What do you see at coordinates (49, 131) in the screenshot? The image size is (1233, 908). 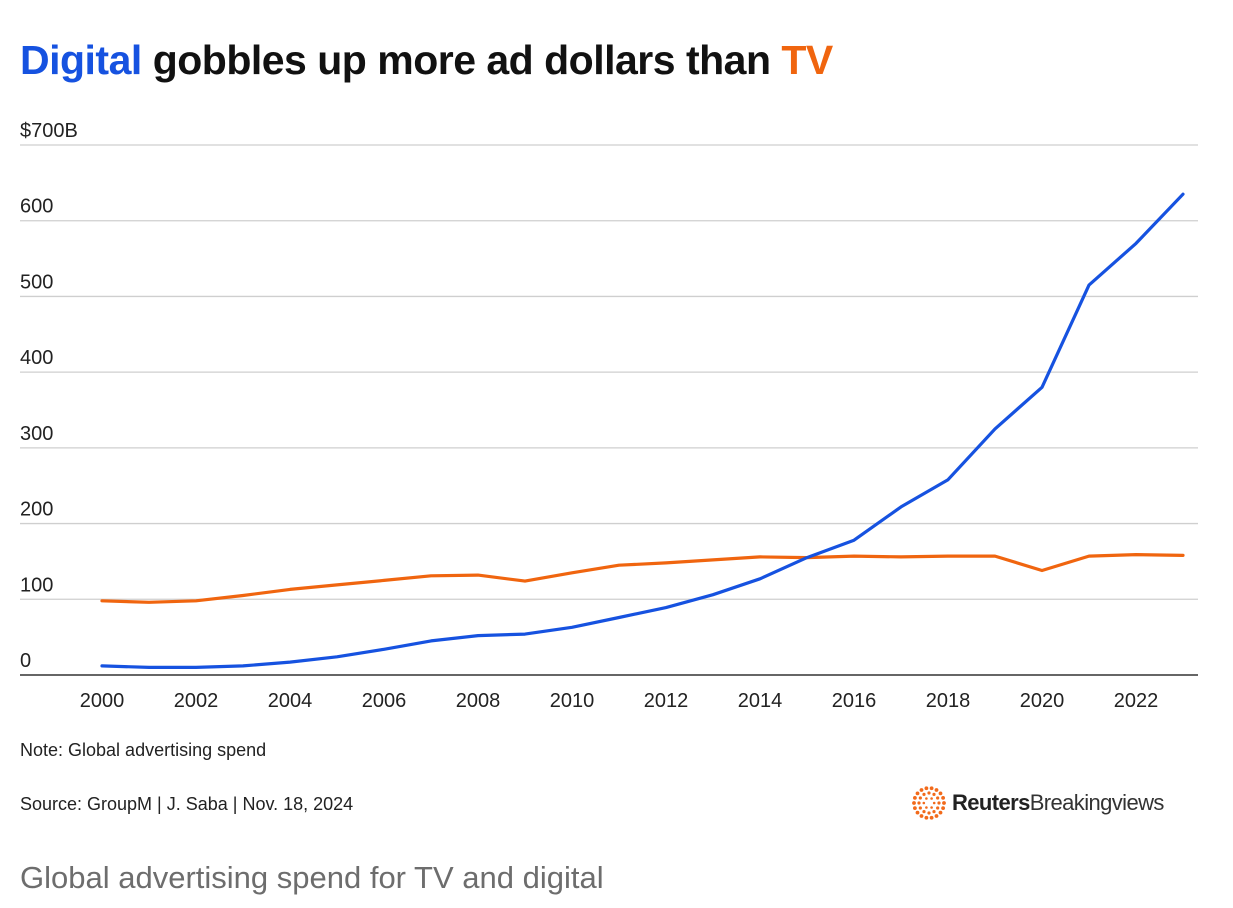 I see `y-tick-label: $700B` at bounding box center [49, 131].